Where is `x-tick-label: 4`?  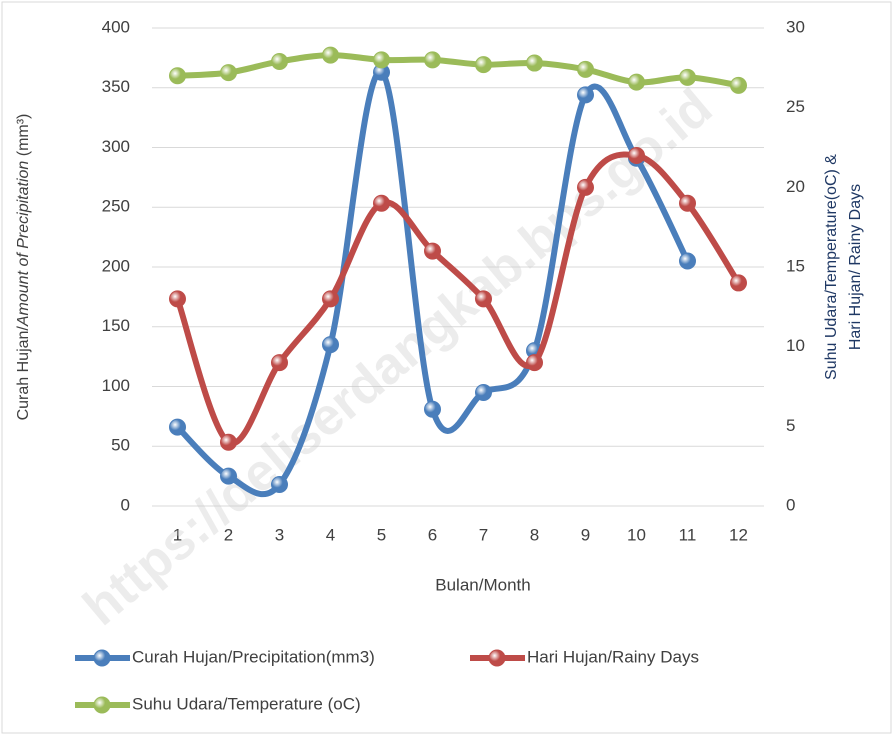 x-tick-label: 4 is located at coordinates (330, 534).